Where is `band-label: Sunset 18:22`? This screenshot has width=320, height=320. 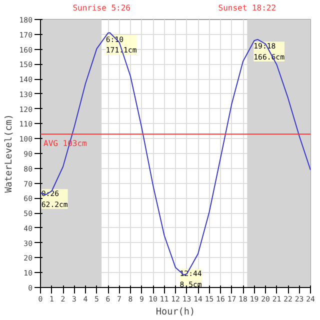 band-label: Sunset 18:22 is located at coordinates (247, 8).